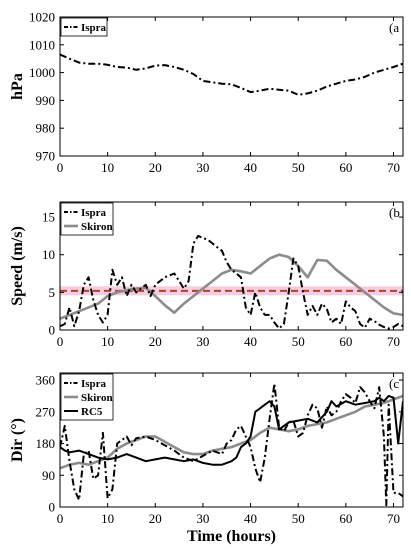 This screenshot has width=411, height=550. Describe the element at coordinates (46, 156) in the screenshot. I see `y-tick-label: 970` at that location.